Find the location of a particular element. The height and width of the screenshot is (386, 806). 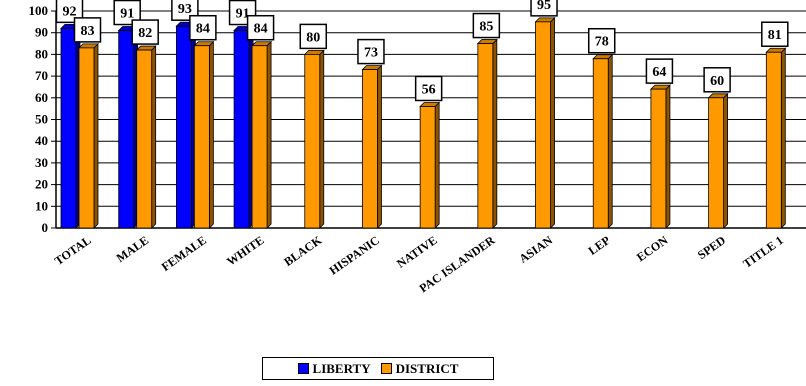

data-label: 73 is located at coordinates (371, 53).